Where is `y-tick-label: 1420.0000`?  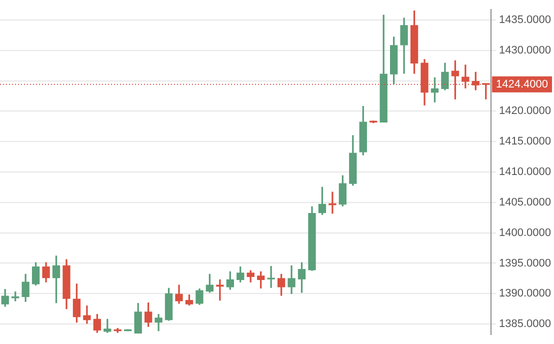 y-tick-label: 1420.0000 is located at coordinates (525, 111).